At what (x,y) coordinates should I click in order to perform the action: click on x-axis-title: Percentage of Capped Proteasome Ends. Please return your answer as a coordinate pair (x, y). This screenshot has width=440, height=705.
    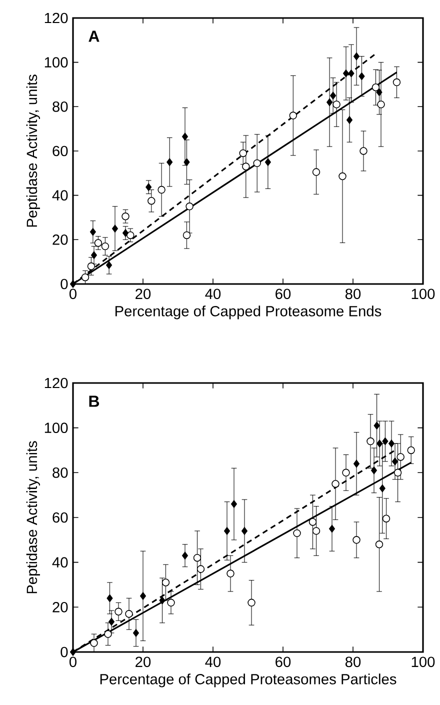
    Looking at the image, I should click on (248, 313).